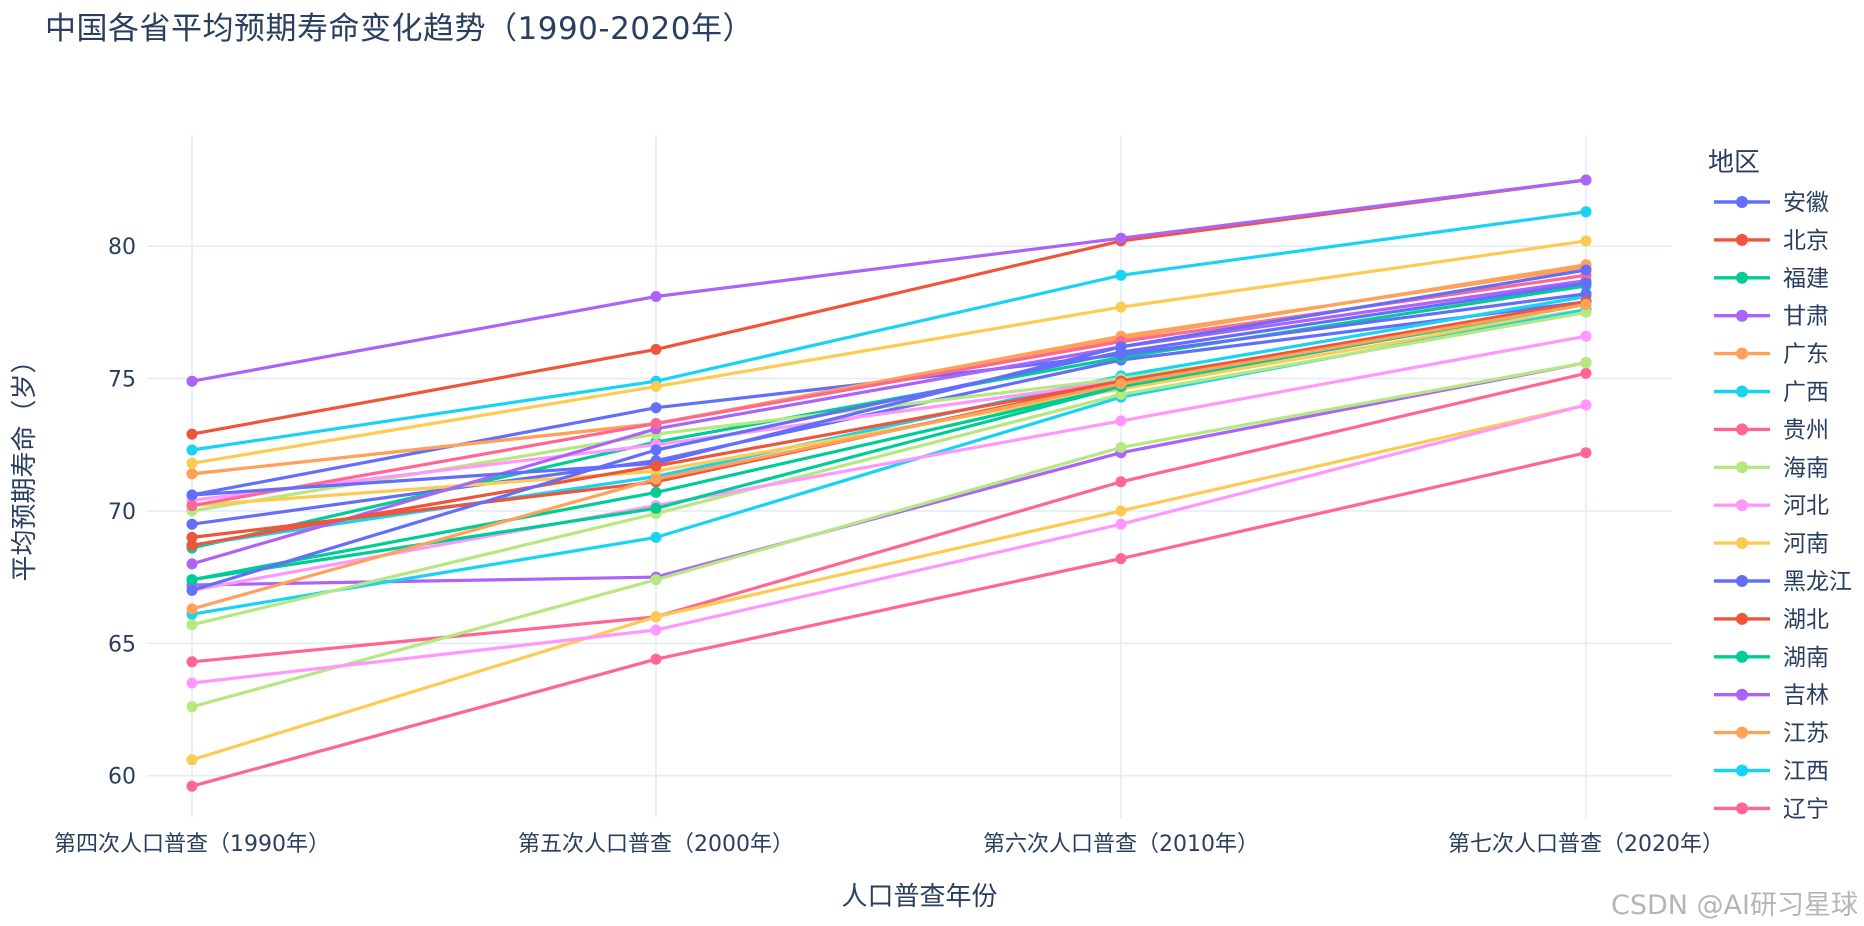 The width and height of the screenshot is (1864, 926). Describe the element at coordinates (25, 464) in the screenshot. I see `y-axis-title: 平均预期寿命（岁）` at that location.